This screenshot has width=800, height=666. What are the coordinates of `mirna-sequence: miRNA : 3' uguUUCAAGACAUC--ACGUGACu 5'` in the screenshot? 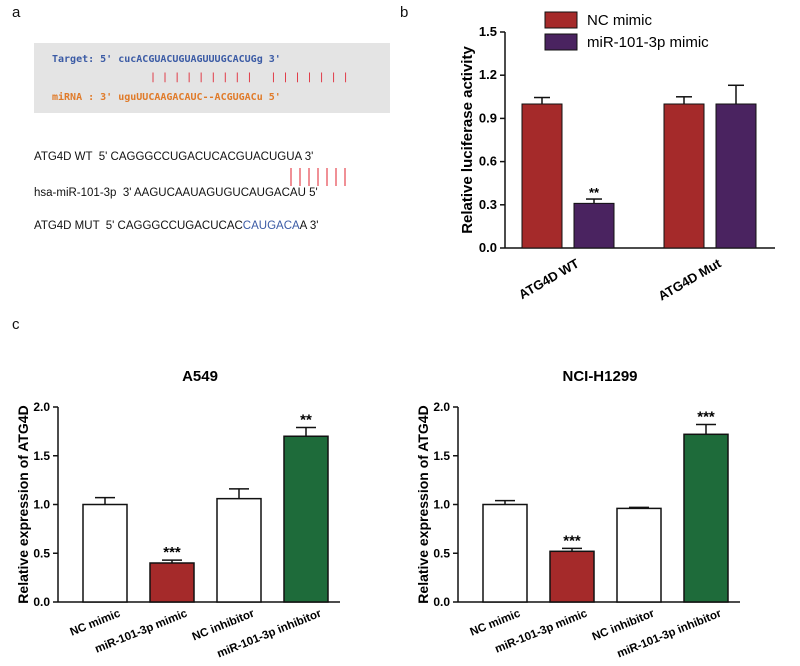 It's located at (166, 97).